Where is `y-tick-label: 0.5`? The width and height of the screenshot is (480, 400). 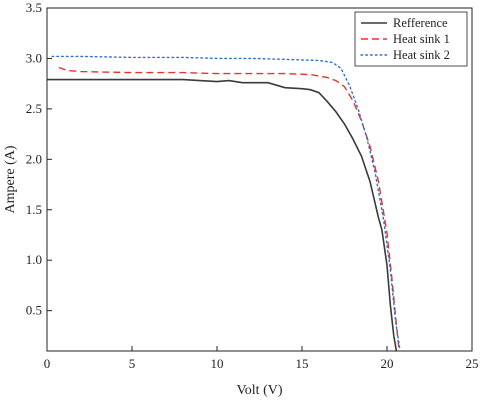 y-tick-label: 0.5 is located at coordinates (34, 310).